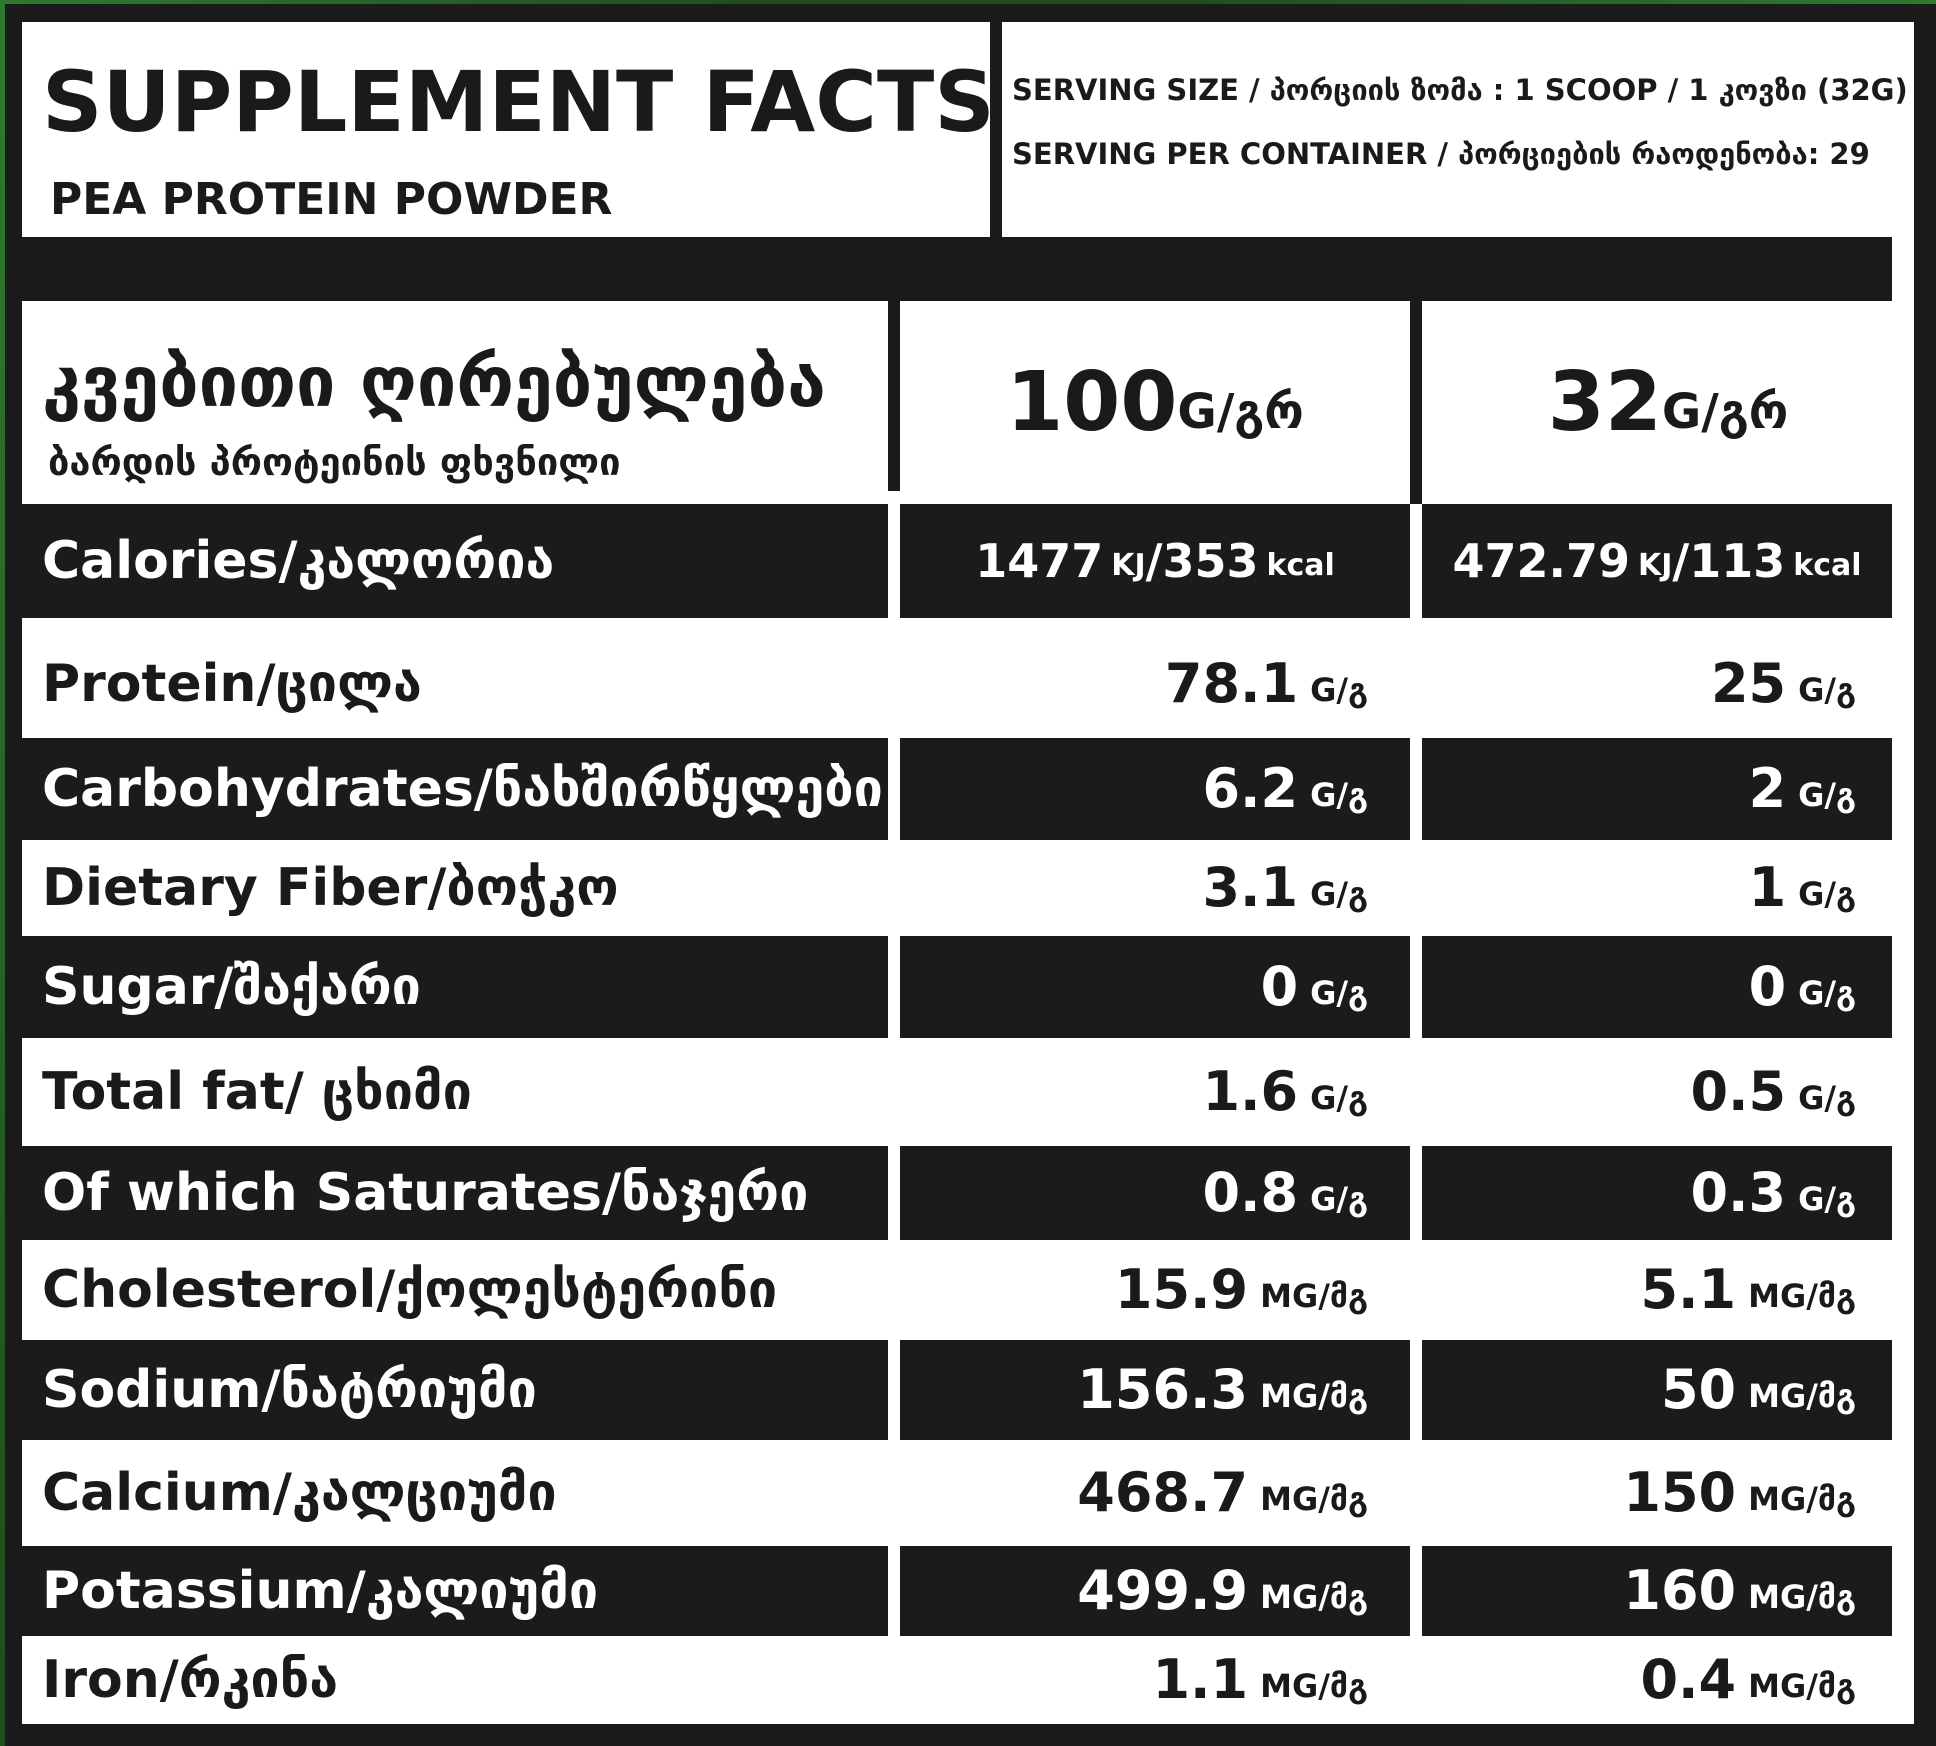 The height and width of the screenshot is (1746, 1936). What do you see at coordinates (1155, 1493) in the screenshot?
I see `row-value-per-100g: 468.7 MG/მგ` at bounding box center [1155, 1493].